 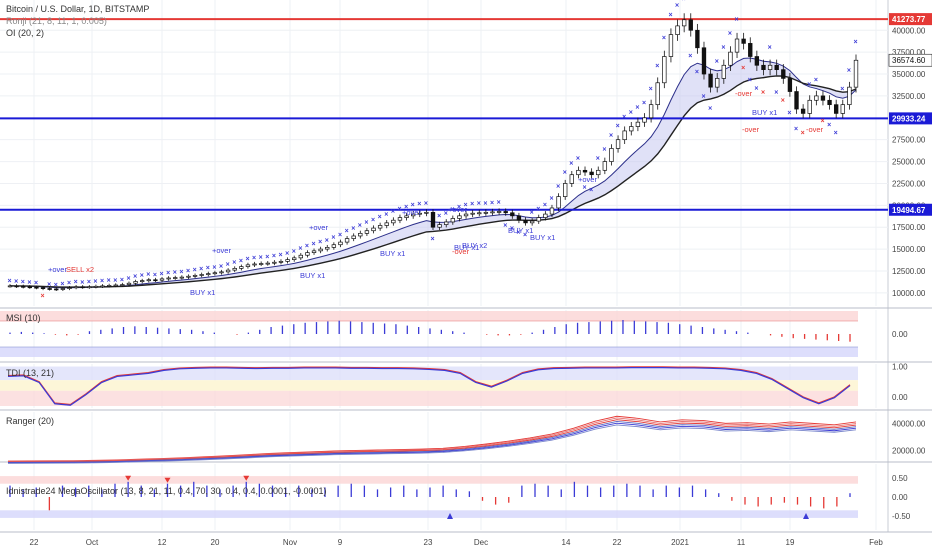 I want to click on ranger-title: Ranger (20), so click(x=30, y=421).